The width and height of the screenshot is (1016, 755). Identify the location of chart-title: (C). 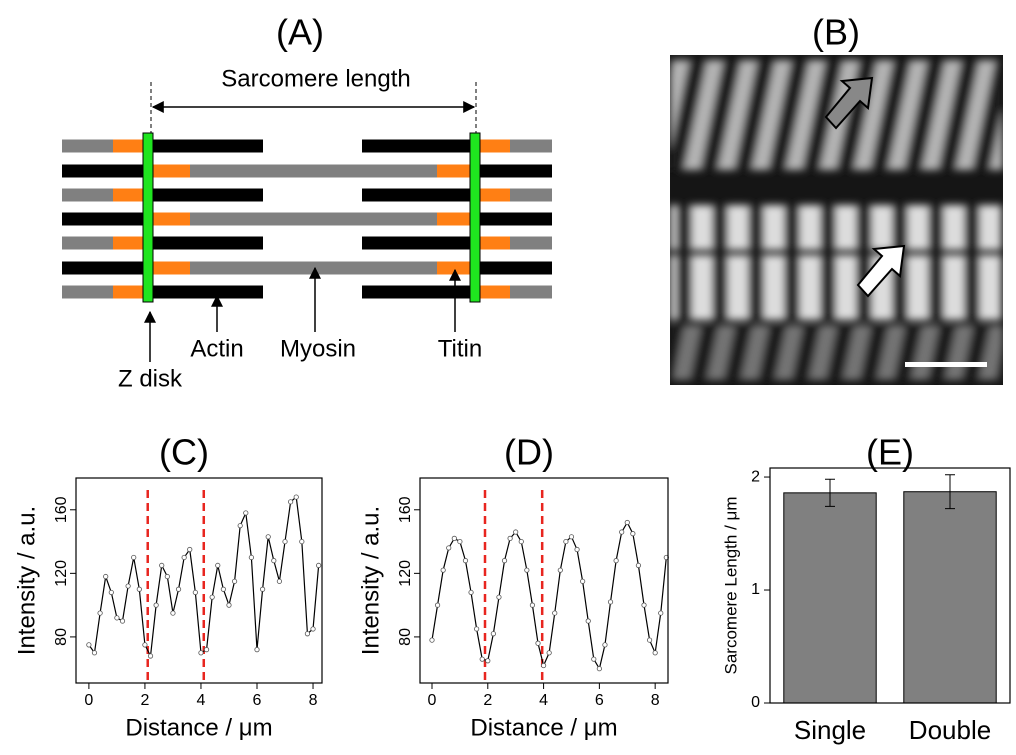
(184, 452).